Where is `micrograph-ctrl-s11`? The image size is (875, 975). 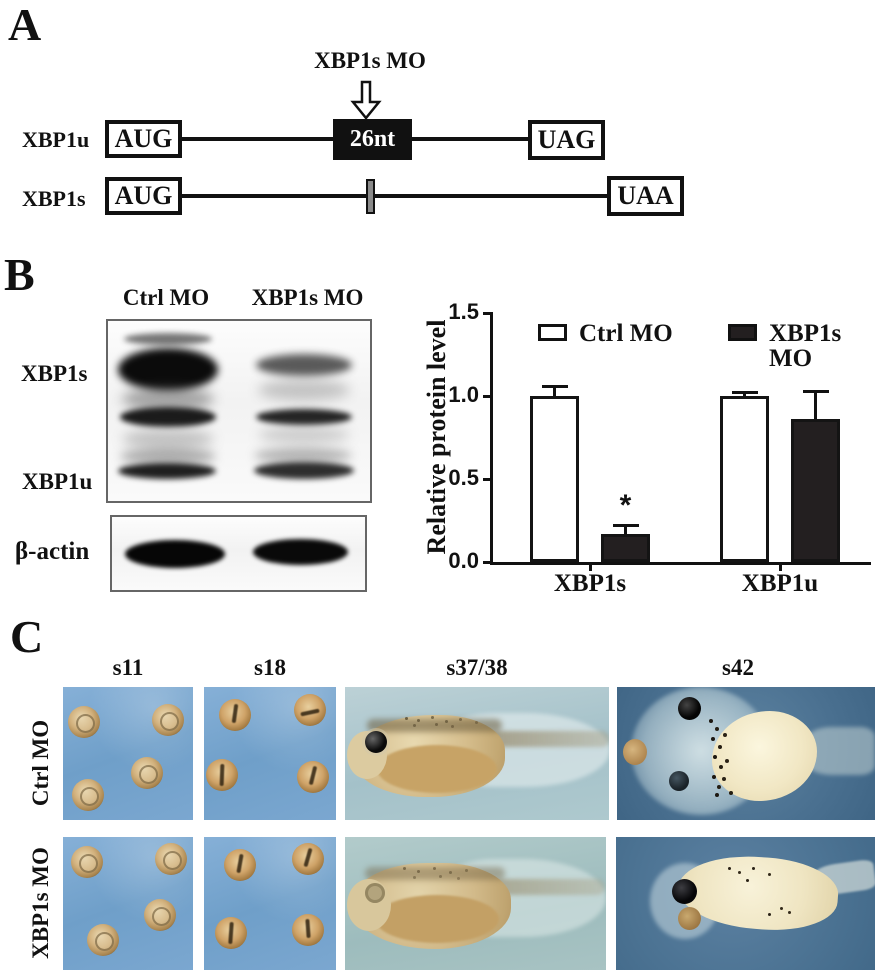
micrograph-ctrl-s11 is located at coordinates (128, 753).